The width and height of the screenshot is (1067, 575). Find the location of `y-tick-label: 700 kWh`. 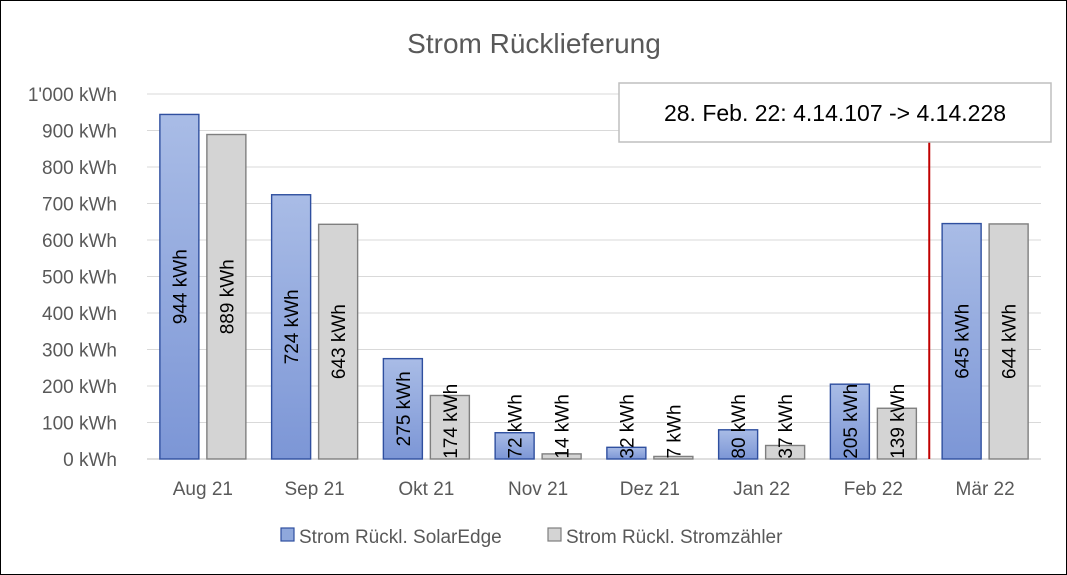

y-tick-label: 700 kWh is located at coordinates (79, 205).